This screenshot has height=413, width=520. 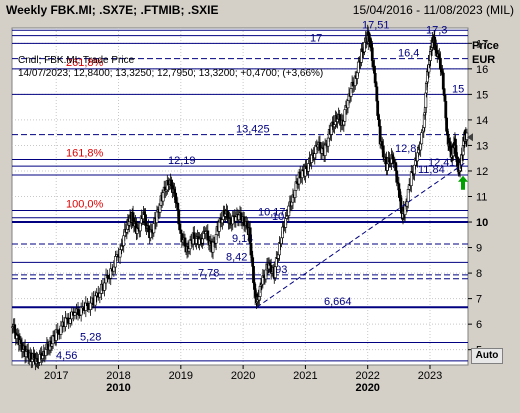 I want to click on level-label: 12,8, so click(x=405, y=149).